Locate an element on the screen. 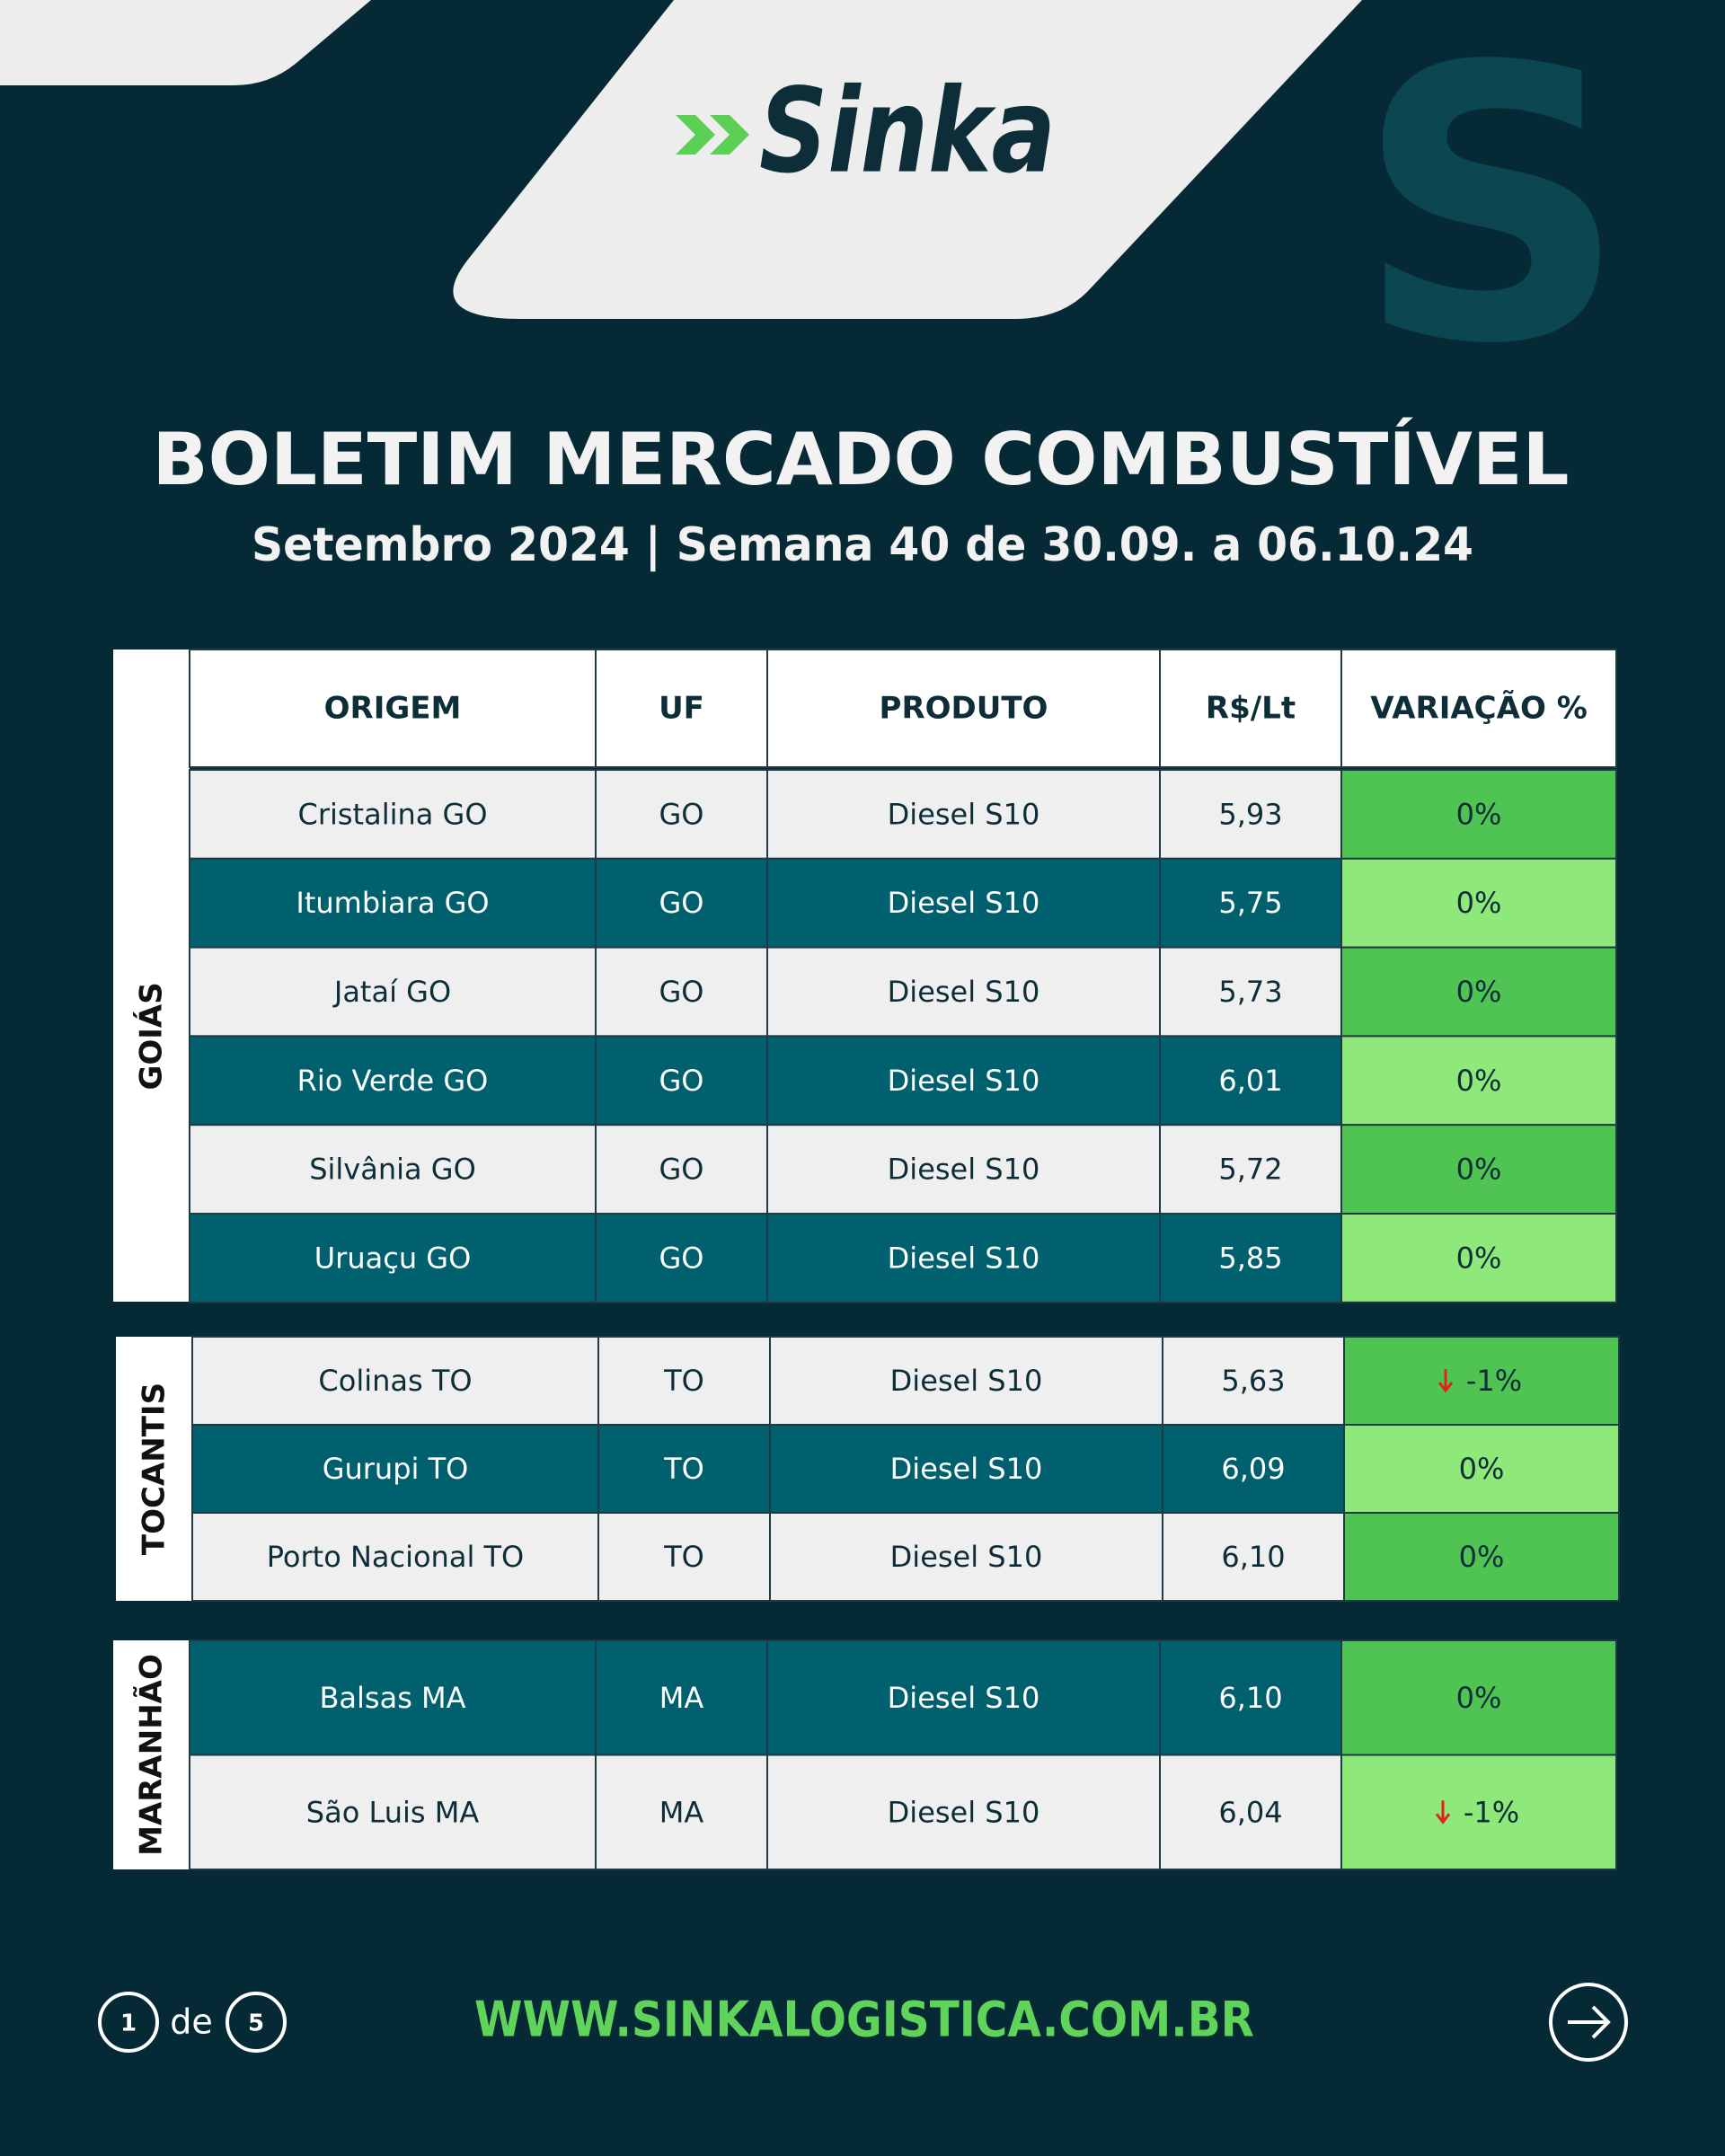 This screenshot has height=2156, width=1725. cell-text: Jataí GO is located at coordinates (391, 992).